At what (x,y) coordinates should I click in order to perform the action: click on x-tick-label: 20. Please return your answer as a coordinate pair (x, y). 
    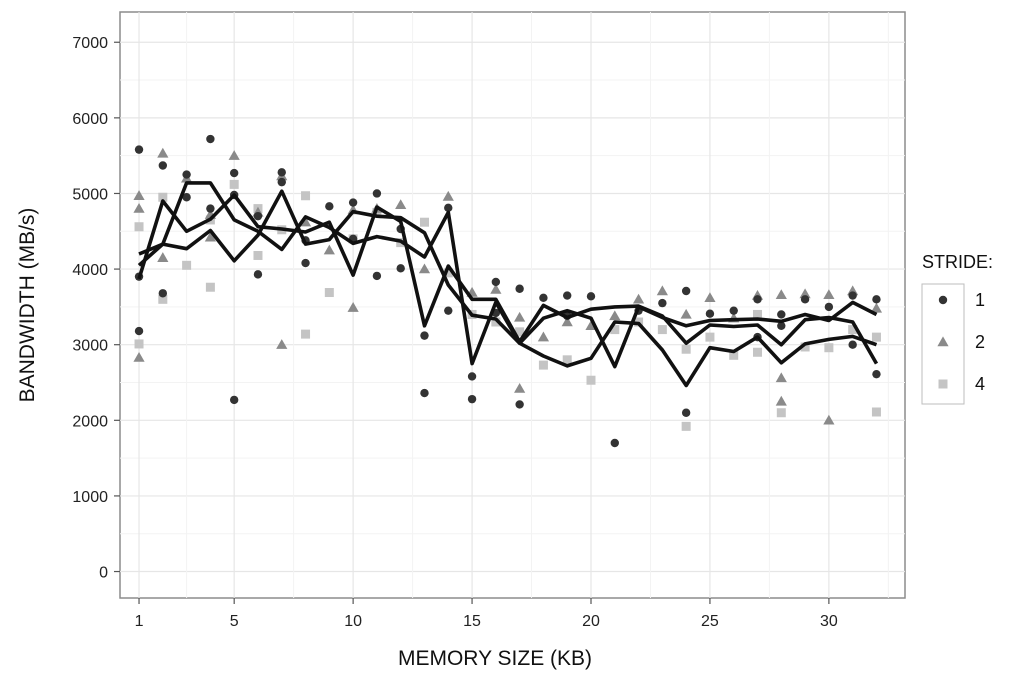
    Looking at the image, I should click on (591, 621).